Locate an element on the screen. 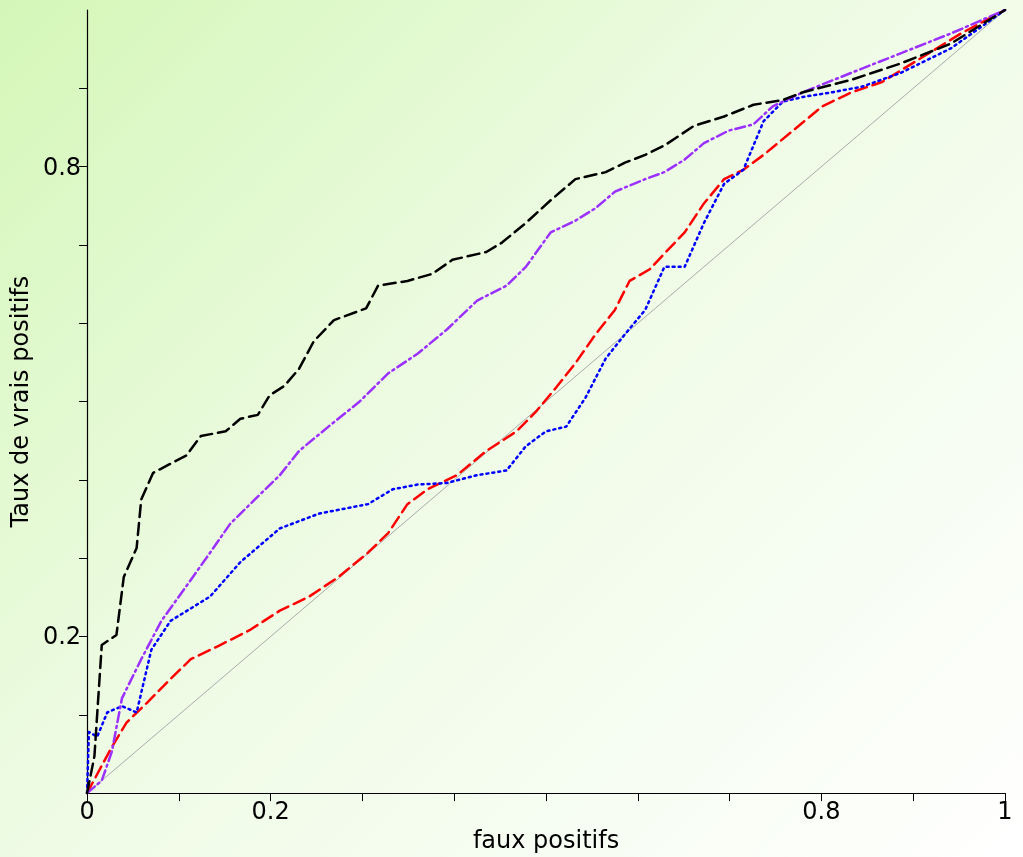 The width and height of the screenshot is (1023, 857). x-tick-label: 1 is located at coordinates (1005, 811).